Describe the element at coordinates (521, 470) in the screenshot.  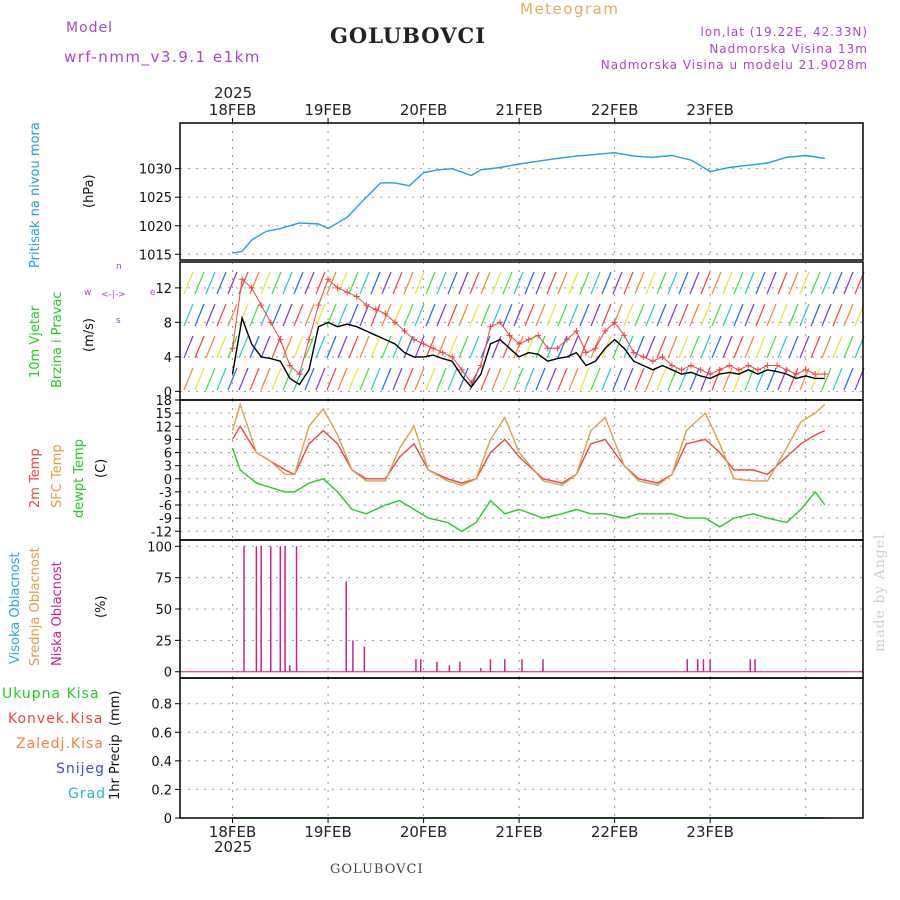
I see `temperature-frame` at that location.